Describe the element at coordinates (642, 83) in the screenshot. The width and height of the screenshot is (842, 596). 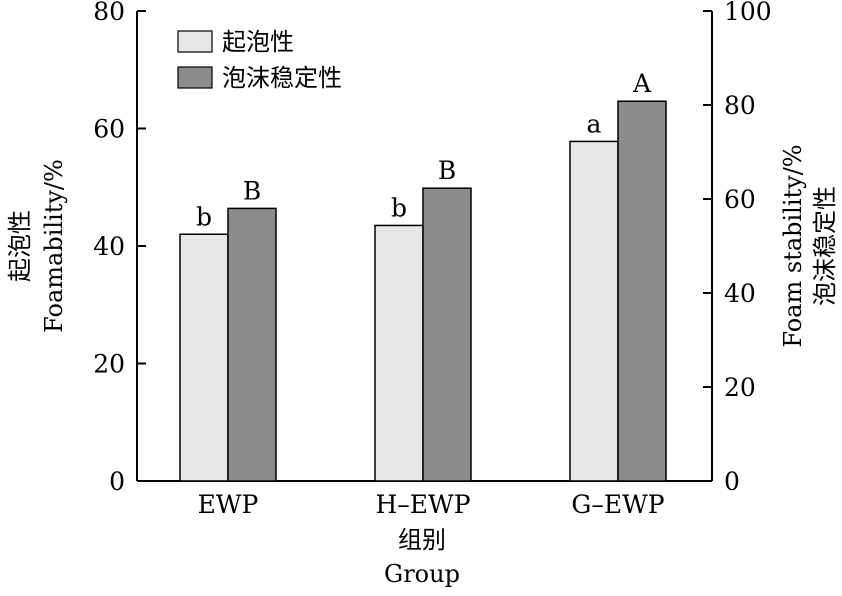
I see `bar-label-foam-stability: A` at that location.